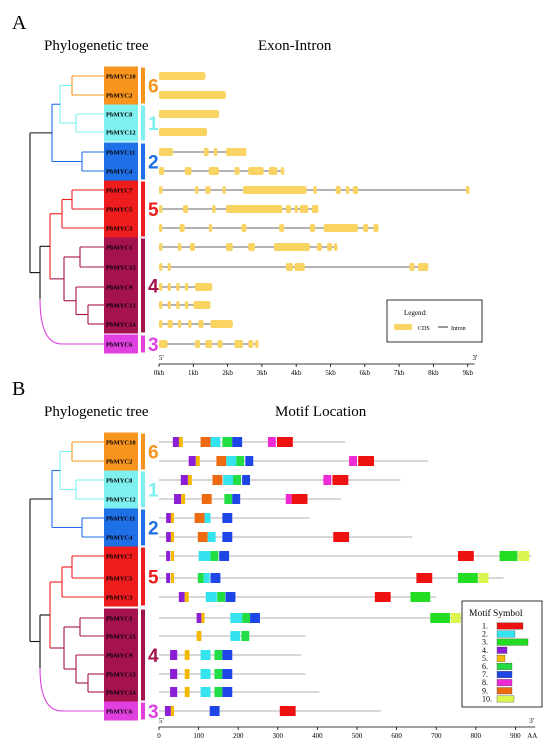 This screenshot has width=550, height=743. What do you see at coordinates (119, 557) in the screenshot?
I see `gene-label: PbMYC7` at bounding box center [119, 557].